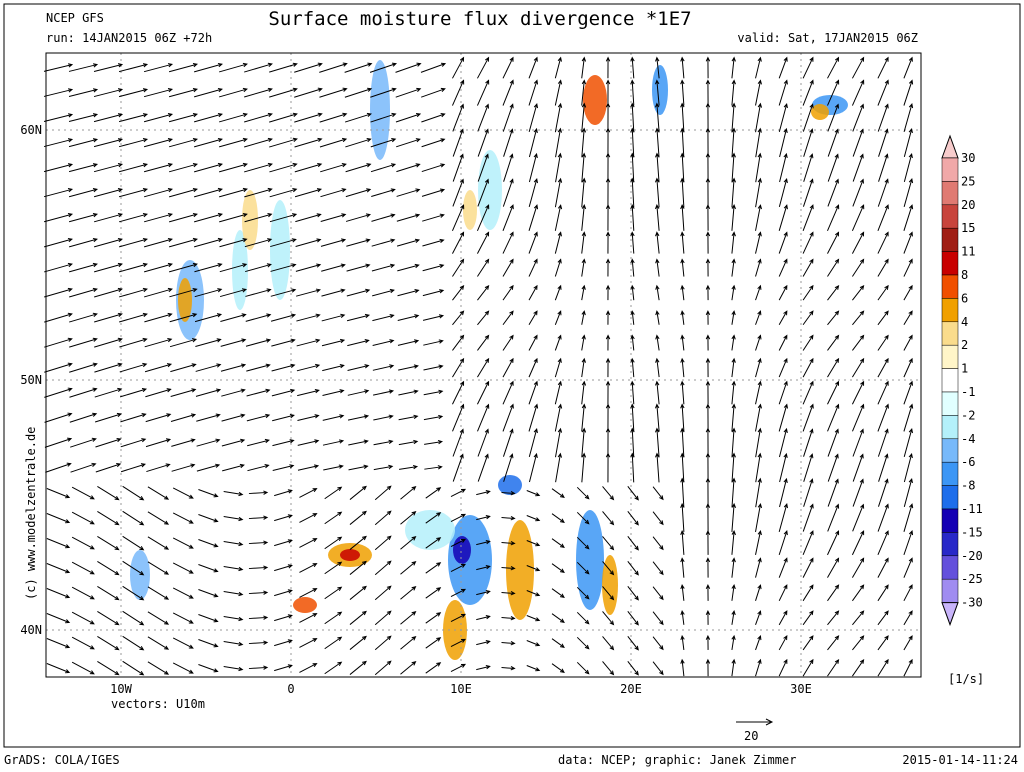 The image size is (1024, 772). What do you see at coordinates (31, 630) in the screenshot?
I see `lat-label: 40N` at bounding box center [31, 630].